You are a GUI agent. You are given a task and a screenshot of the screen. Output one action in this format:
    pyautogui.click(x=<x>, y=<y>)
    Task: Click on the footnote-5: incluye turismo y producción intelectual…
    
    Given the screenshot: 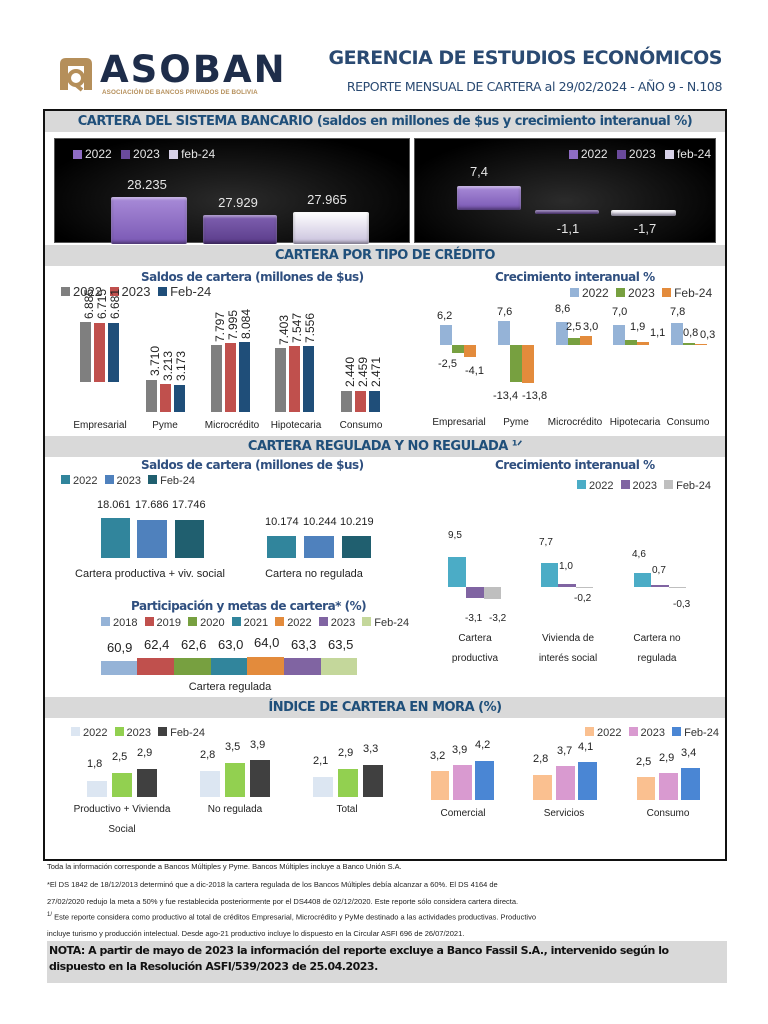 What is the action you would take?
    pyautogui.click(x=256, y=933)
    